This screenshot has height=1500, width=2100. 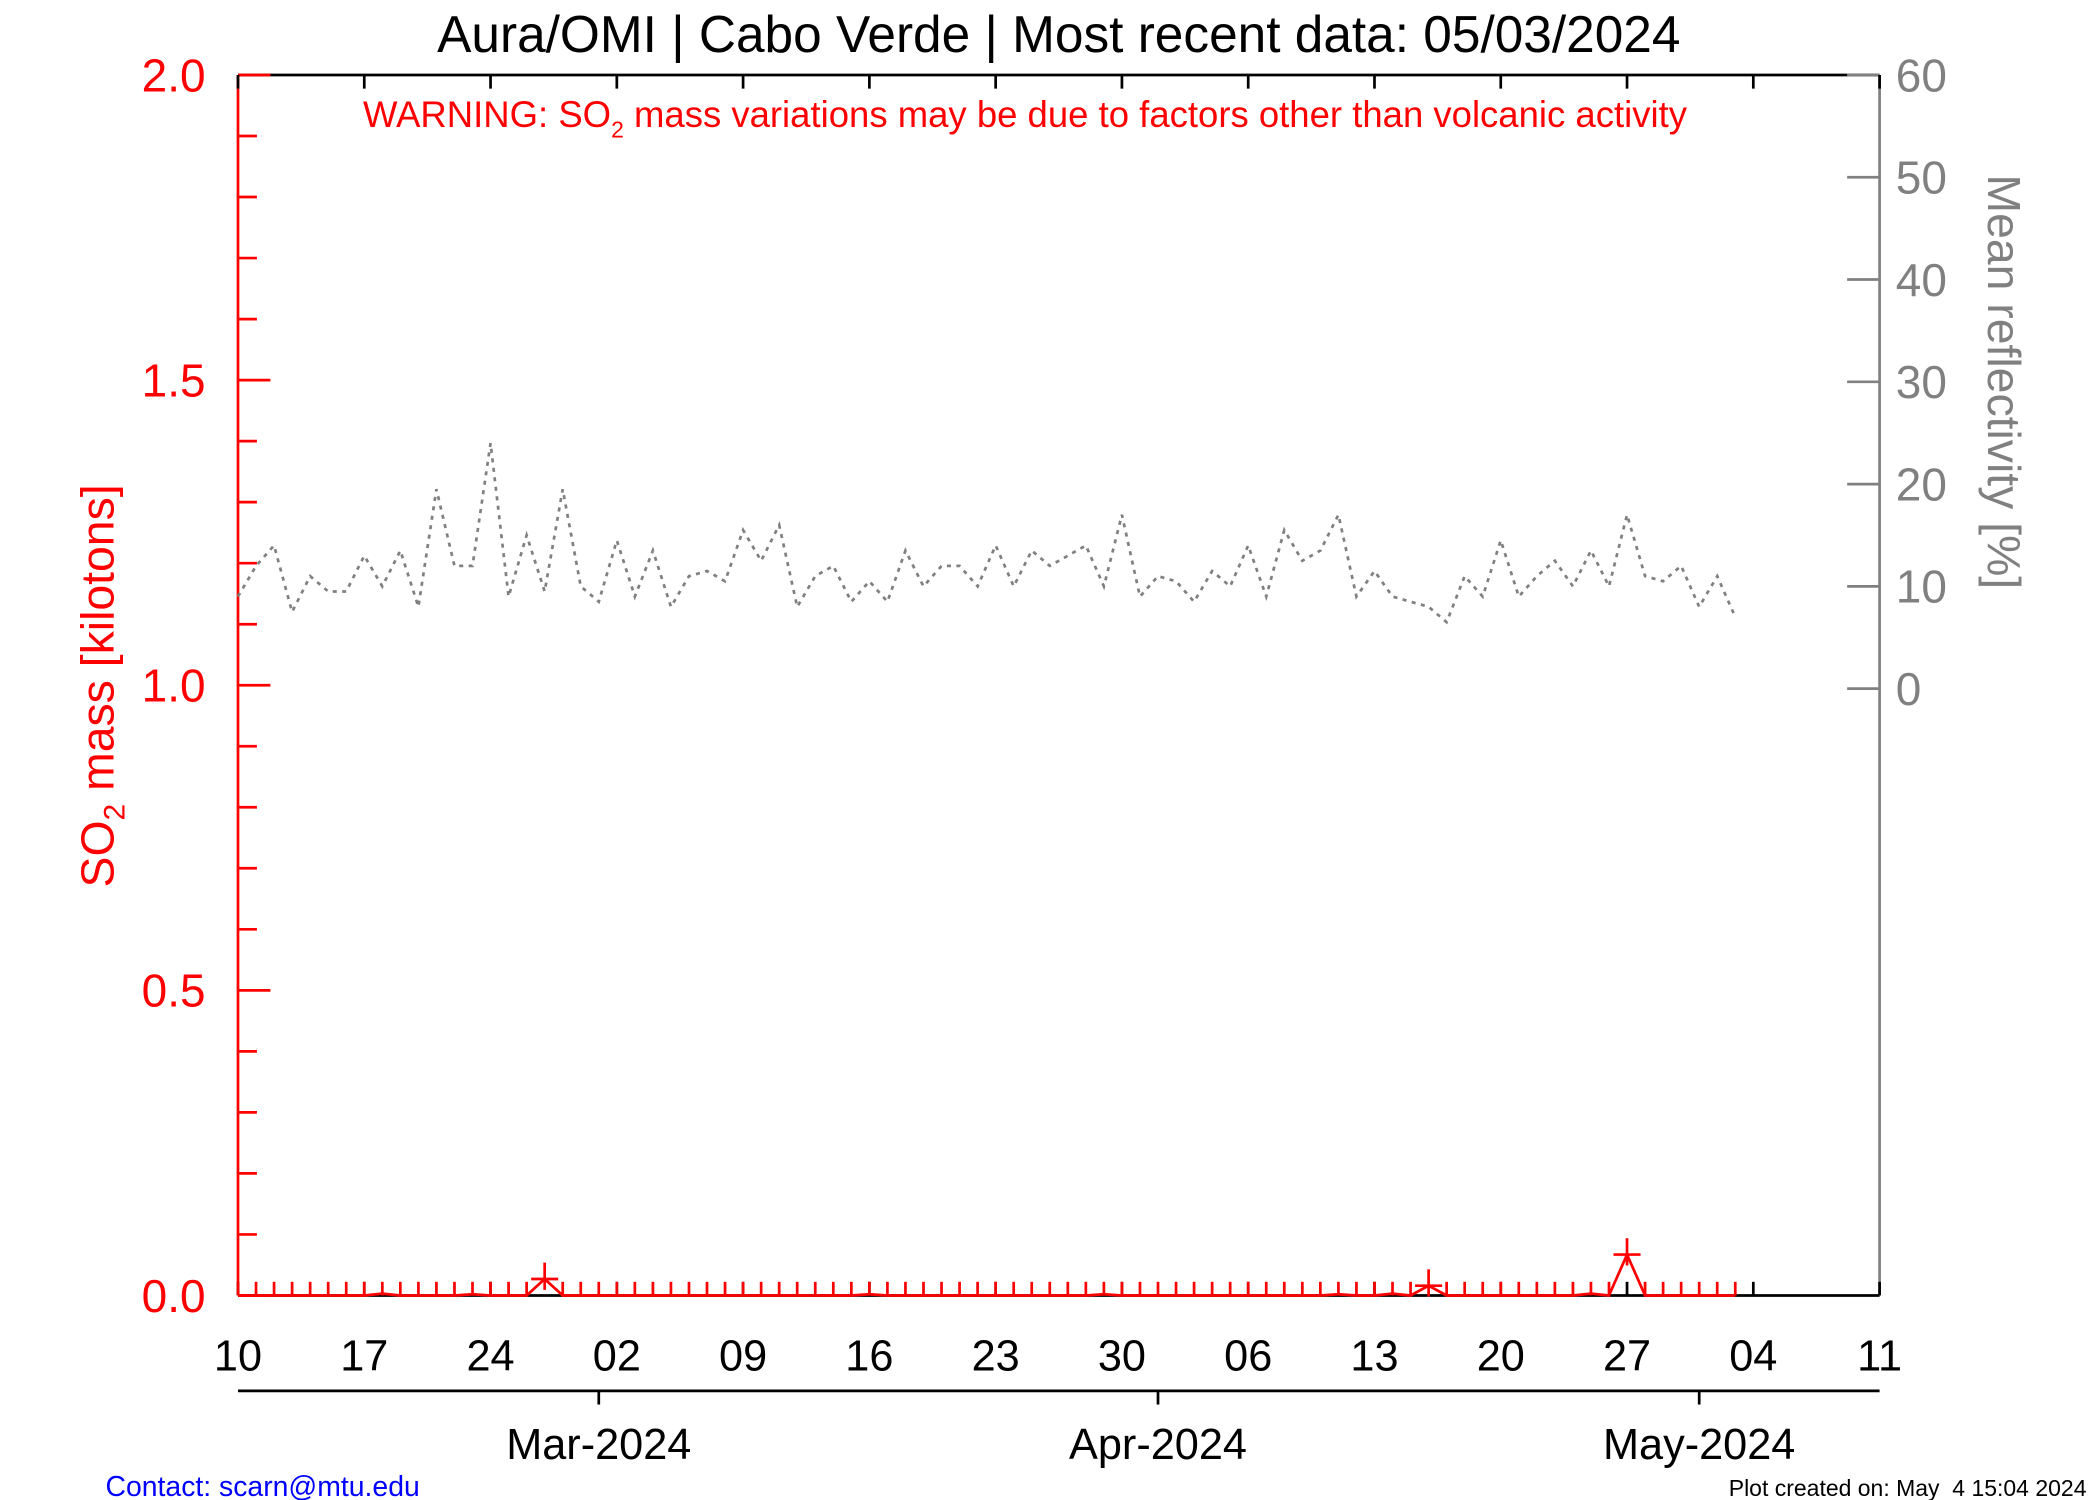 What do you see at coordinates (262, 1485) in the screenshot?
I see `contact-link: Contact: scarn@mtu.edu` at bounding box center [262, 1485].